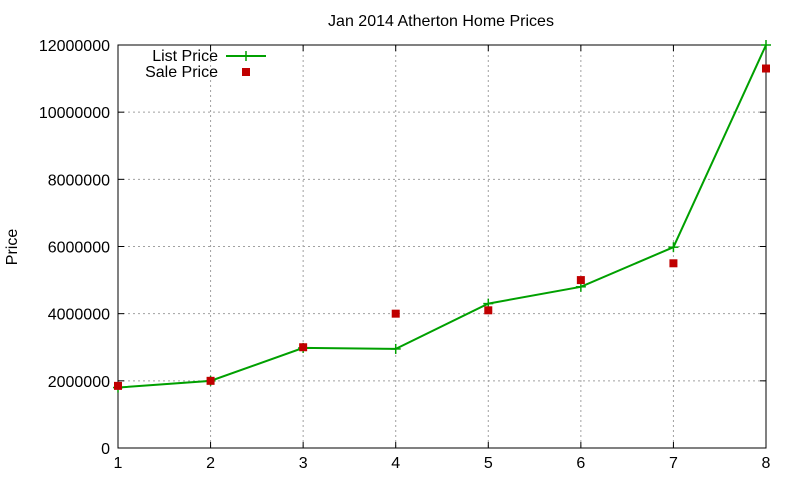 The height and width of the screenshot is (480, 800). What do you see at coordinates (580, 463) in the screenshot?
I see `x-tick-label: 6` at bounding box center [580, 463].